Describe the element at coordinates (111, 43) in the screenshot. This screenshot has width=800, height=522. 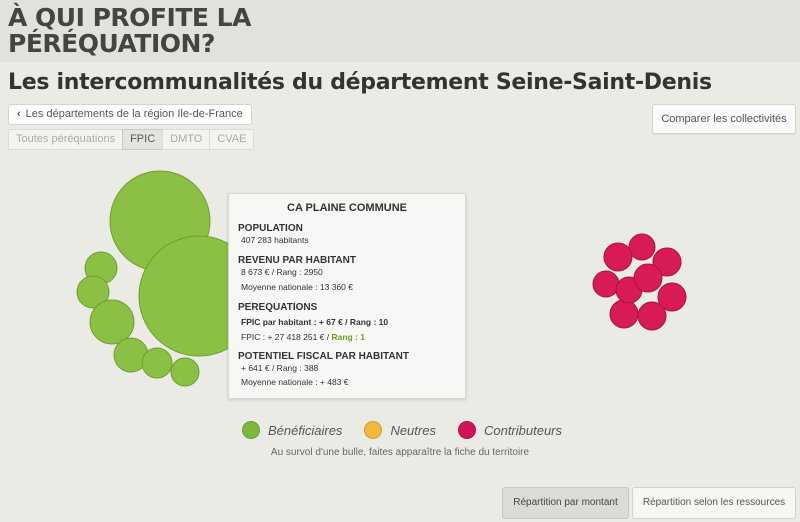
I see `logo-line-2: PÉRÉQUATION?` at that location.